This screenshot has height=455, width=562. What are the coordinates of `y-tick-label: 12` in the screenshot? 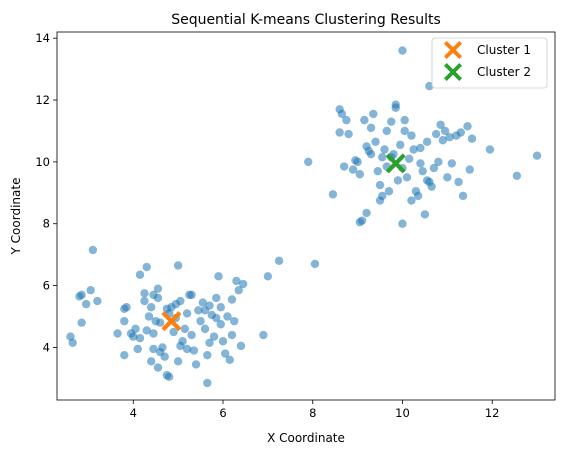 It's located at (42, 100).